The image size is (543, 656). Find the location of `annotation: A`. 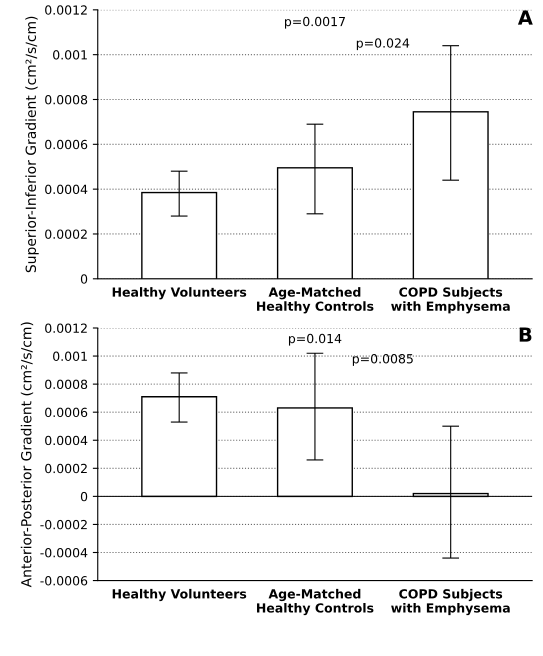

annotation: A is located at coordinates (525, 17).